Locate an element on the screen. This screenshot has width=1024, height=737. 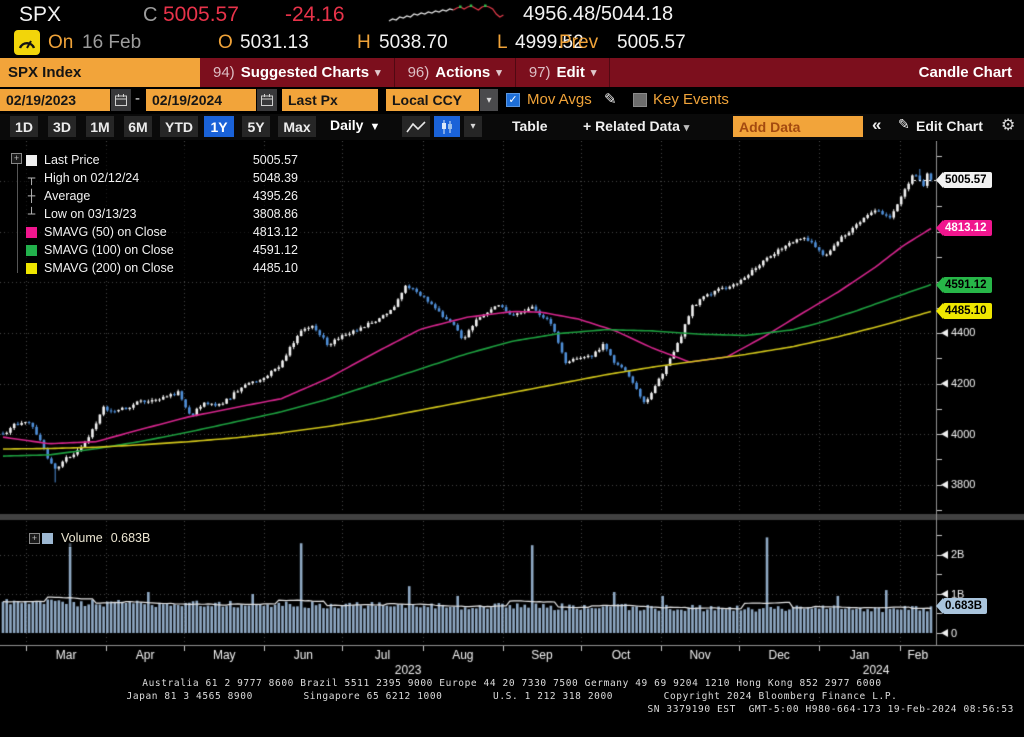
volume-swatch is located at coordinates (47, 538).